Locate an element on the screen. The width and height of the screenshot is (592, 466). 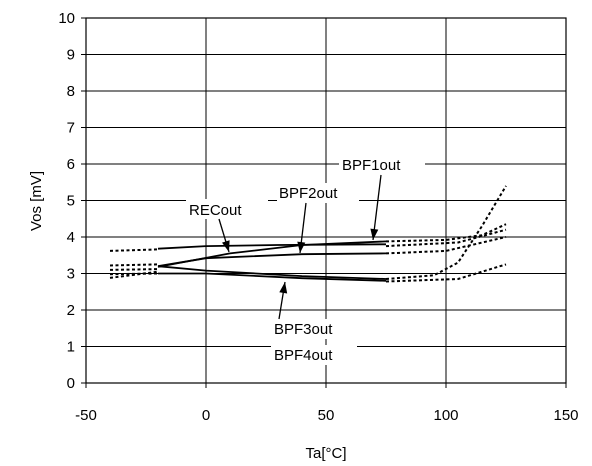
x-tick-label: 100 is located at coordinates (445, 415).